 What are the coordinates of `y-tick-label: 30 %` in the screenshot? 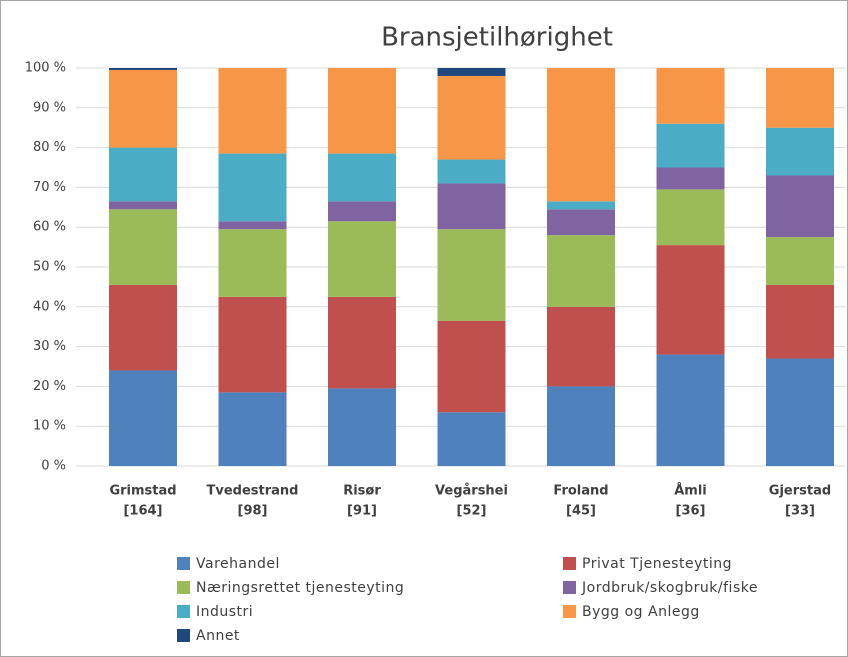 It's located at (49, 346).